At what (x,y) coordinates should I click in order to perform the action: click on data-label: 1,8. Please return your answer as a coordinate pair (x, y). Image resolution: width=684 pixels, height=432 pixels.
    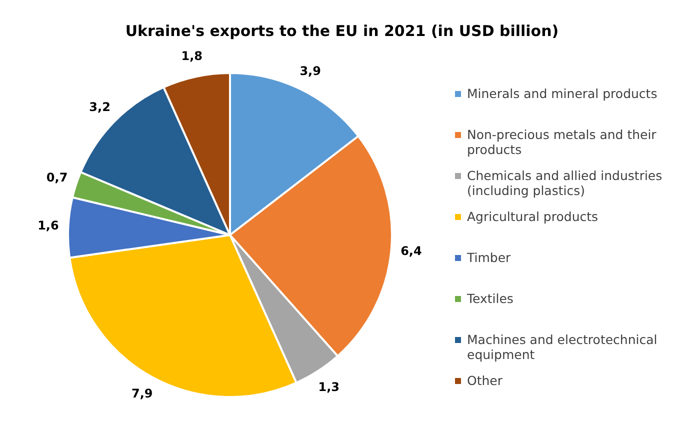
    Looking at the image, I should click on (192, 56).